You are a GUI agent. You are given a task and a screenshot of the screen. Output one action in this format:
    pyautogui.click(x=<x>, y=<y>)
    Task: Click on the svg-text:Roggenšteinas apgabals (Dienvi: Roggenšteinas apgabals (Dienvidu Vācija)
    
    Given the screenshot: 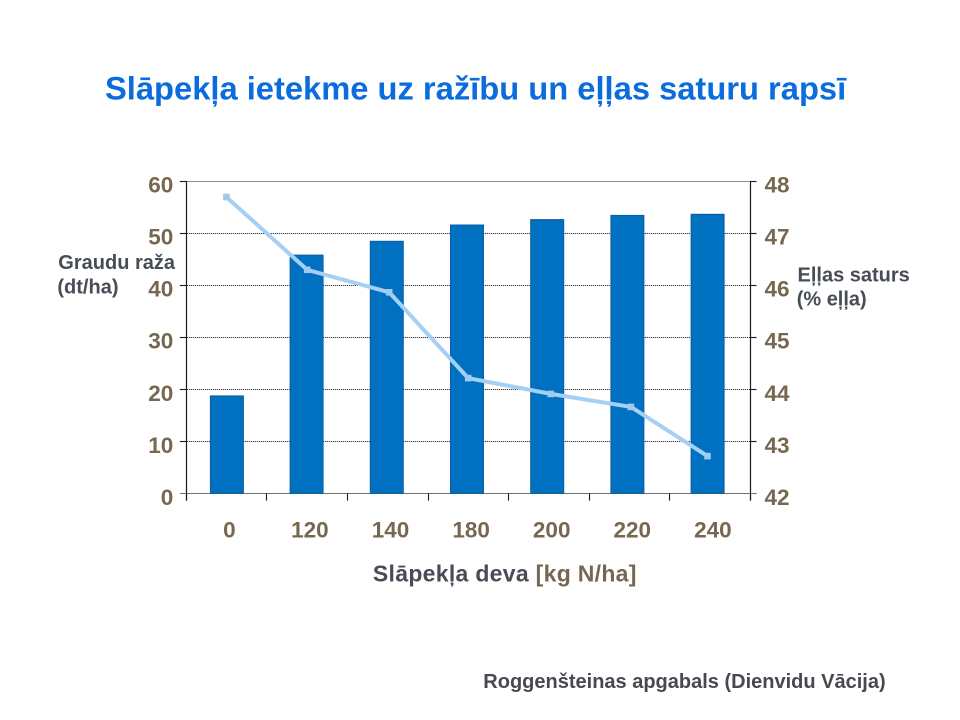 What is the action you would take?
    pyautogui.click(x=684, y=682)
    